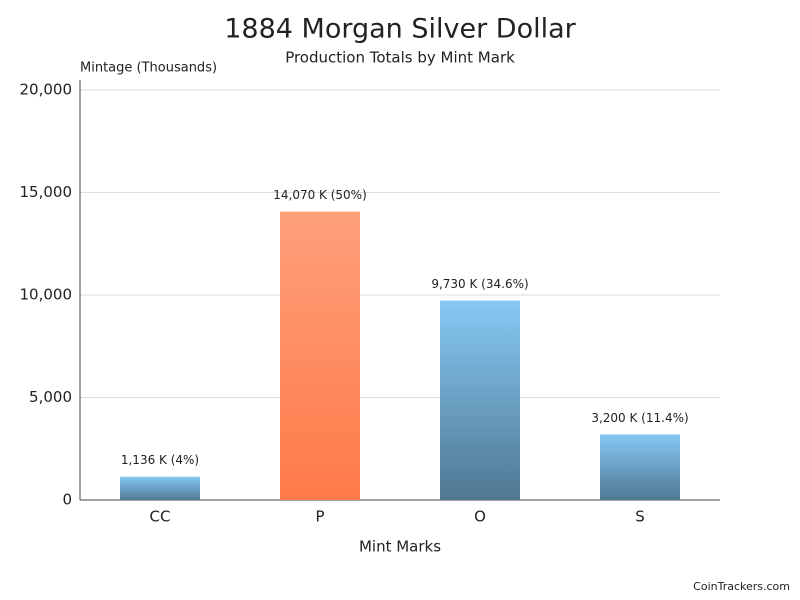 The height and width of the screenshot is (600, 800). Describe the element at coordinates (640, 517) in the screenshot. I see `x-tick-label: S` at that location.